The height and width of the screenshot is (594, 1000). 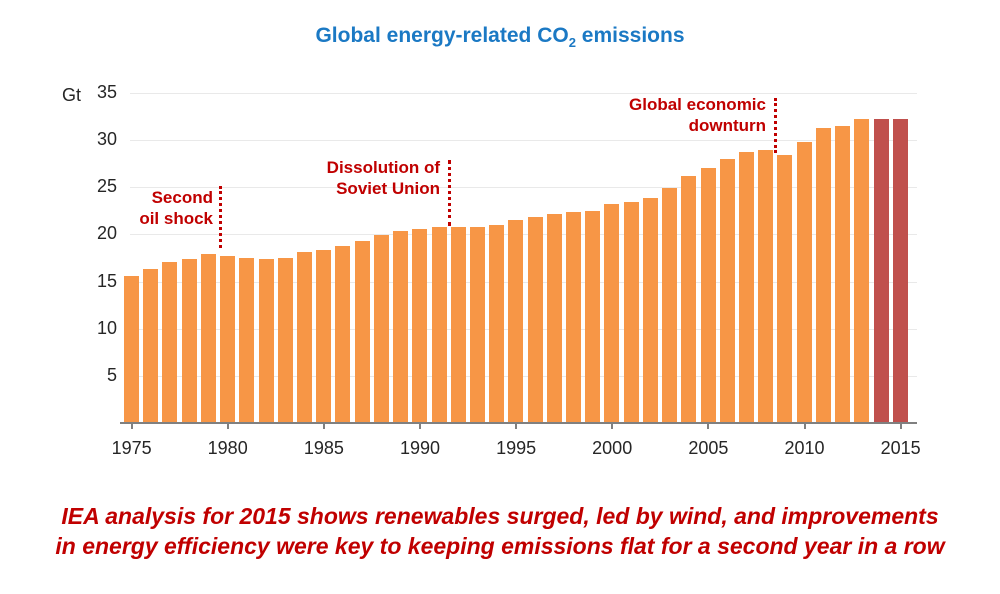 I want to click on chart-title-prefix: Global energy-related CO, so click(x=442, y=35).